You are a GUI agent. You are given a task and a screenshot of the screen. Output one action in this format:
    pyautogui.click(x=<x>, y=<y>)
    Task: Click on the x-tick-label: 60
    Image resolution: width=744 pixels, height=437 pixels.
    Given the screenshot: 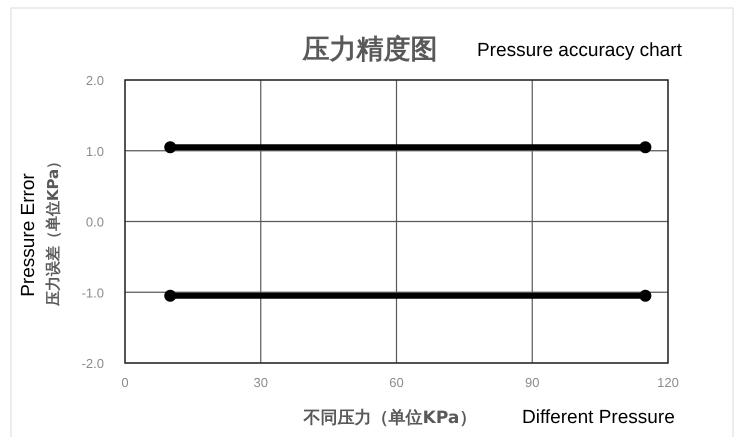 What is the action you would take?
    pyautogui.click(x=396, y=382)
    